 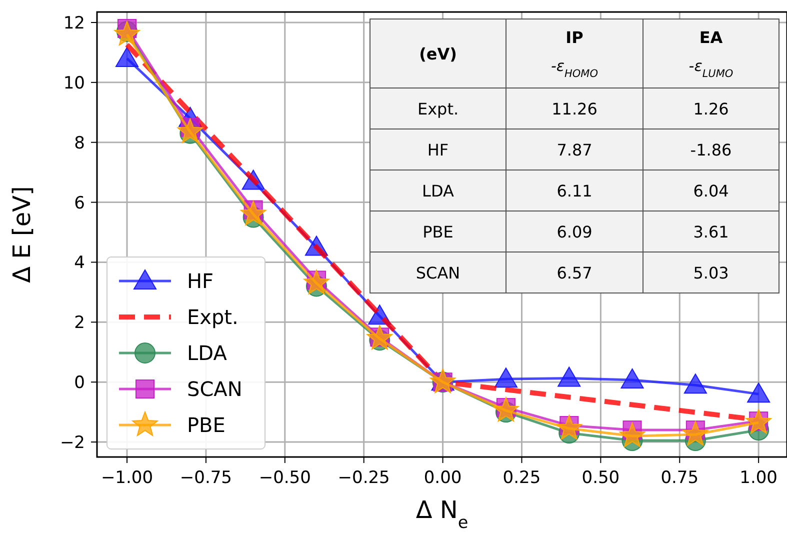 What do you see at coordinates (200, 281) in the screenshot?
I see `legend-label: HF` at bounding box center [200, 281].